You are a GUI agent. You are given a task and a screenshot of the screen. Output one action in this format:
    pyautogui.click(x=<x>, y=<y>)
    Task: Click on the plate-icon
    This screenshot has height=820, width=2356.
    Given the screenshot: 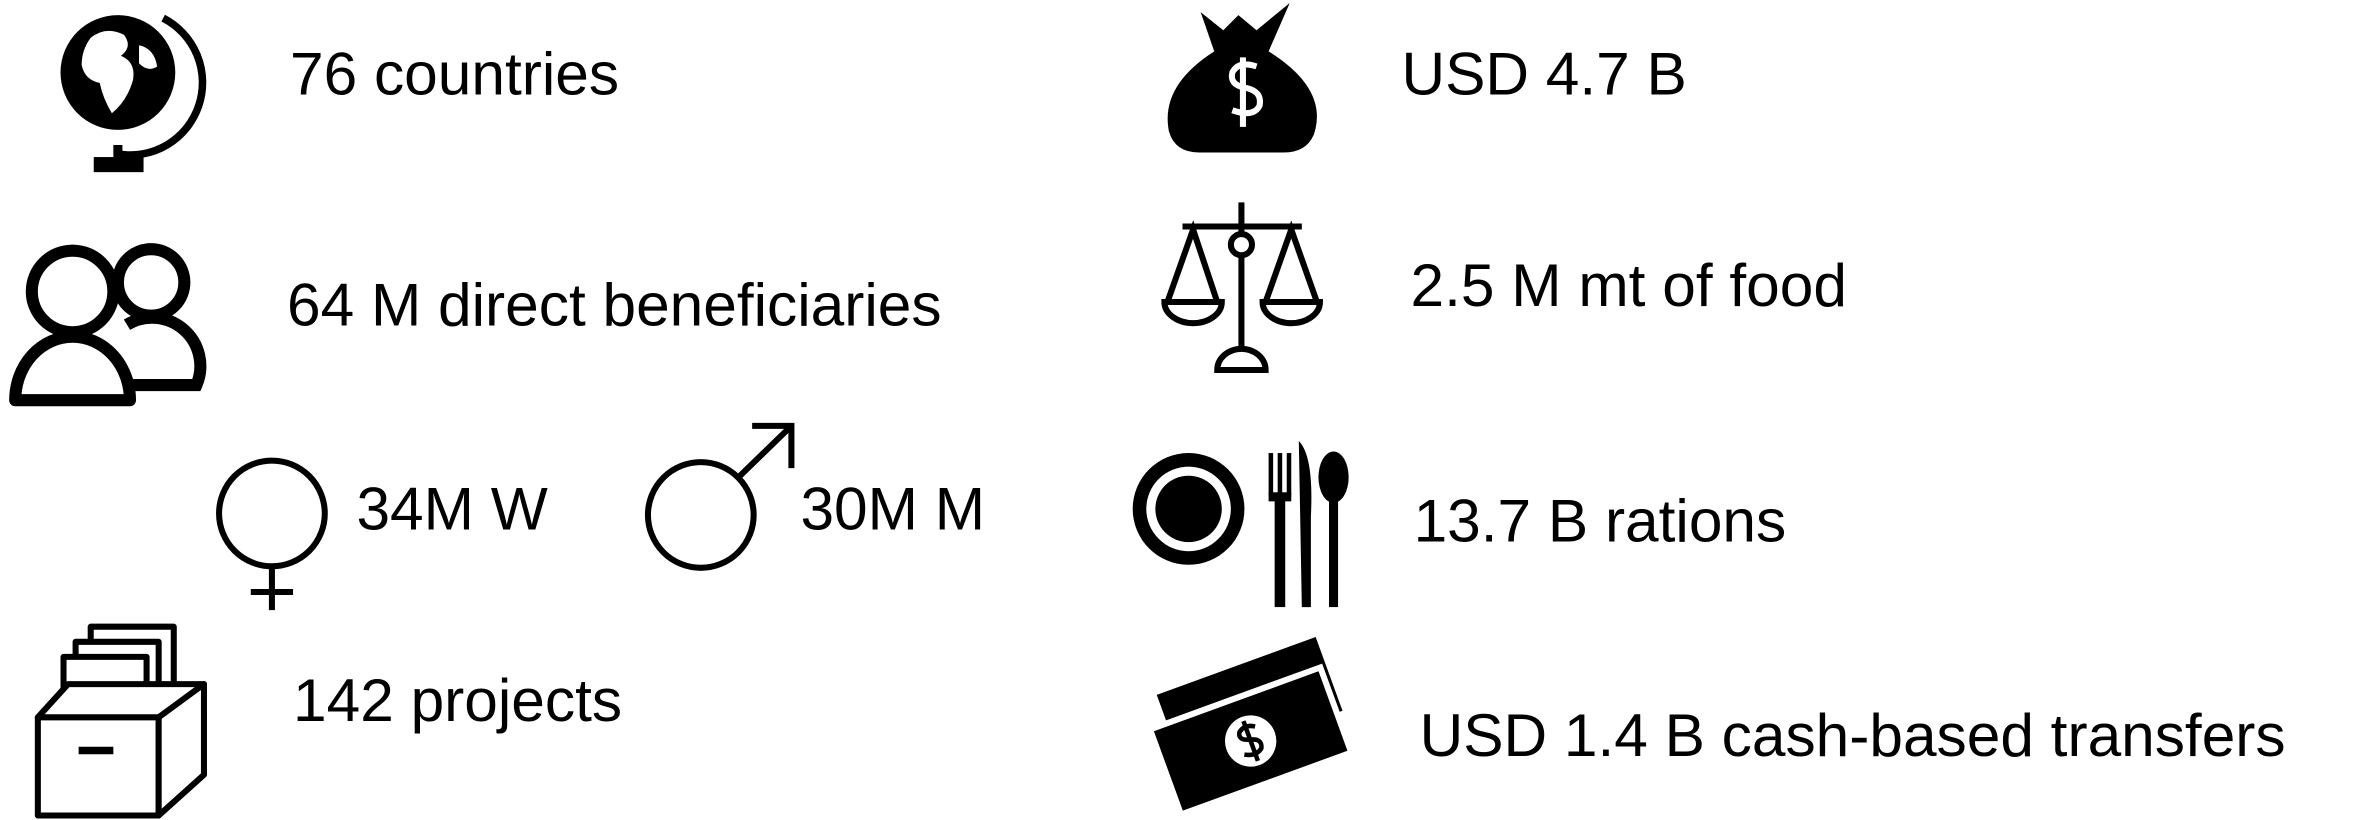 What is the action you would take?
    pyautogui.click(x=1240, y=524)
    